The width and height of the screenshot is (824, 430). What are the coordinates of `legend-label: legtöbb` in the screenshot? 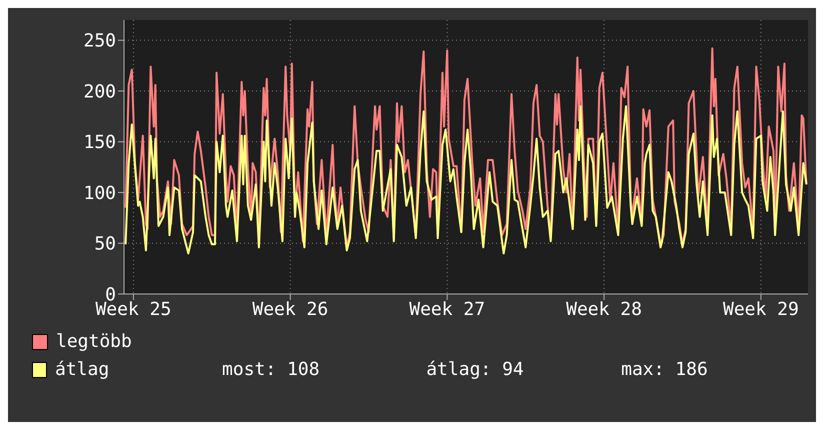 It's located at (94, 342).